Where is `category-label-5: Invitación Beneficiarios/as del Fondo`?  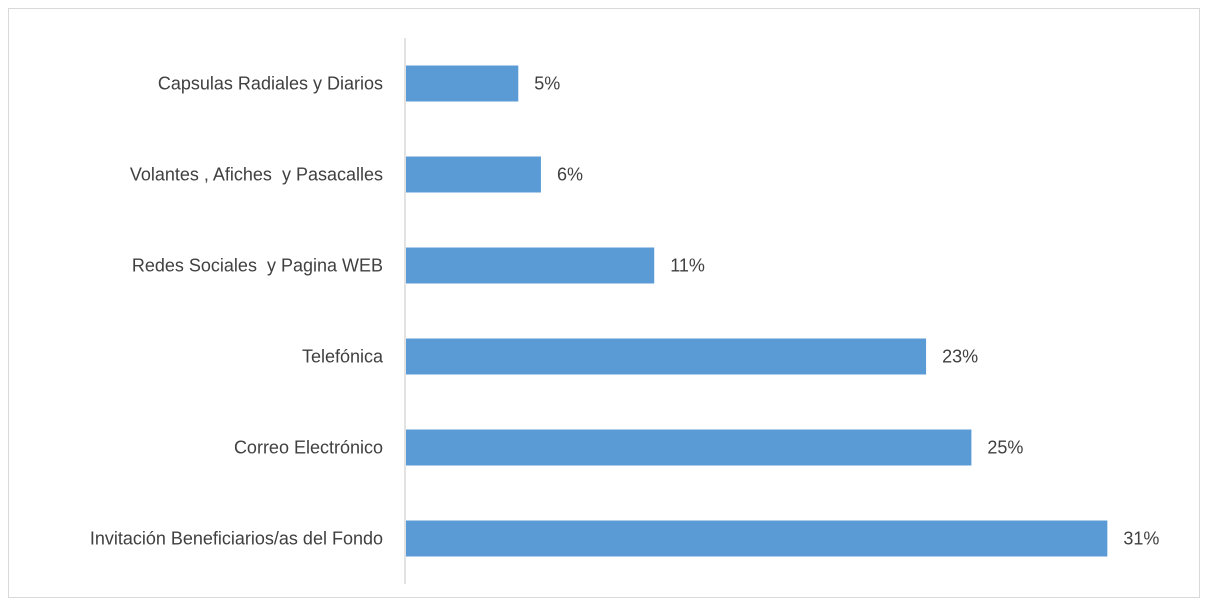 category-label-5: Invitación Beneficiarios/as del Fondo is located at coordinates (236, 539).